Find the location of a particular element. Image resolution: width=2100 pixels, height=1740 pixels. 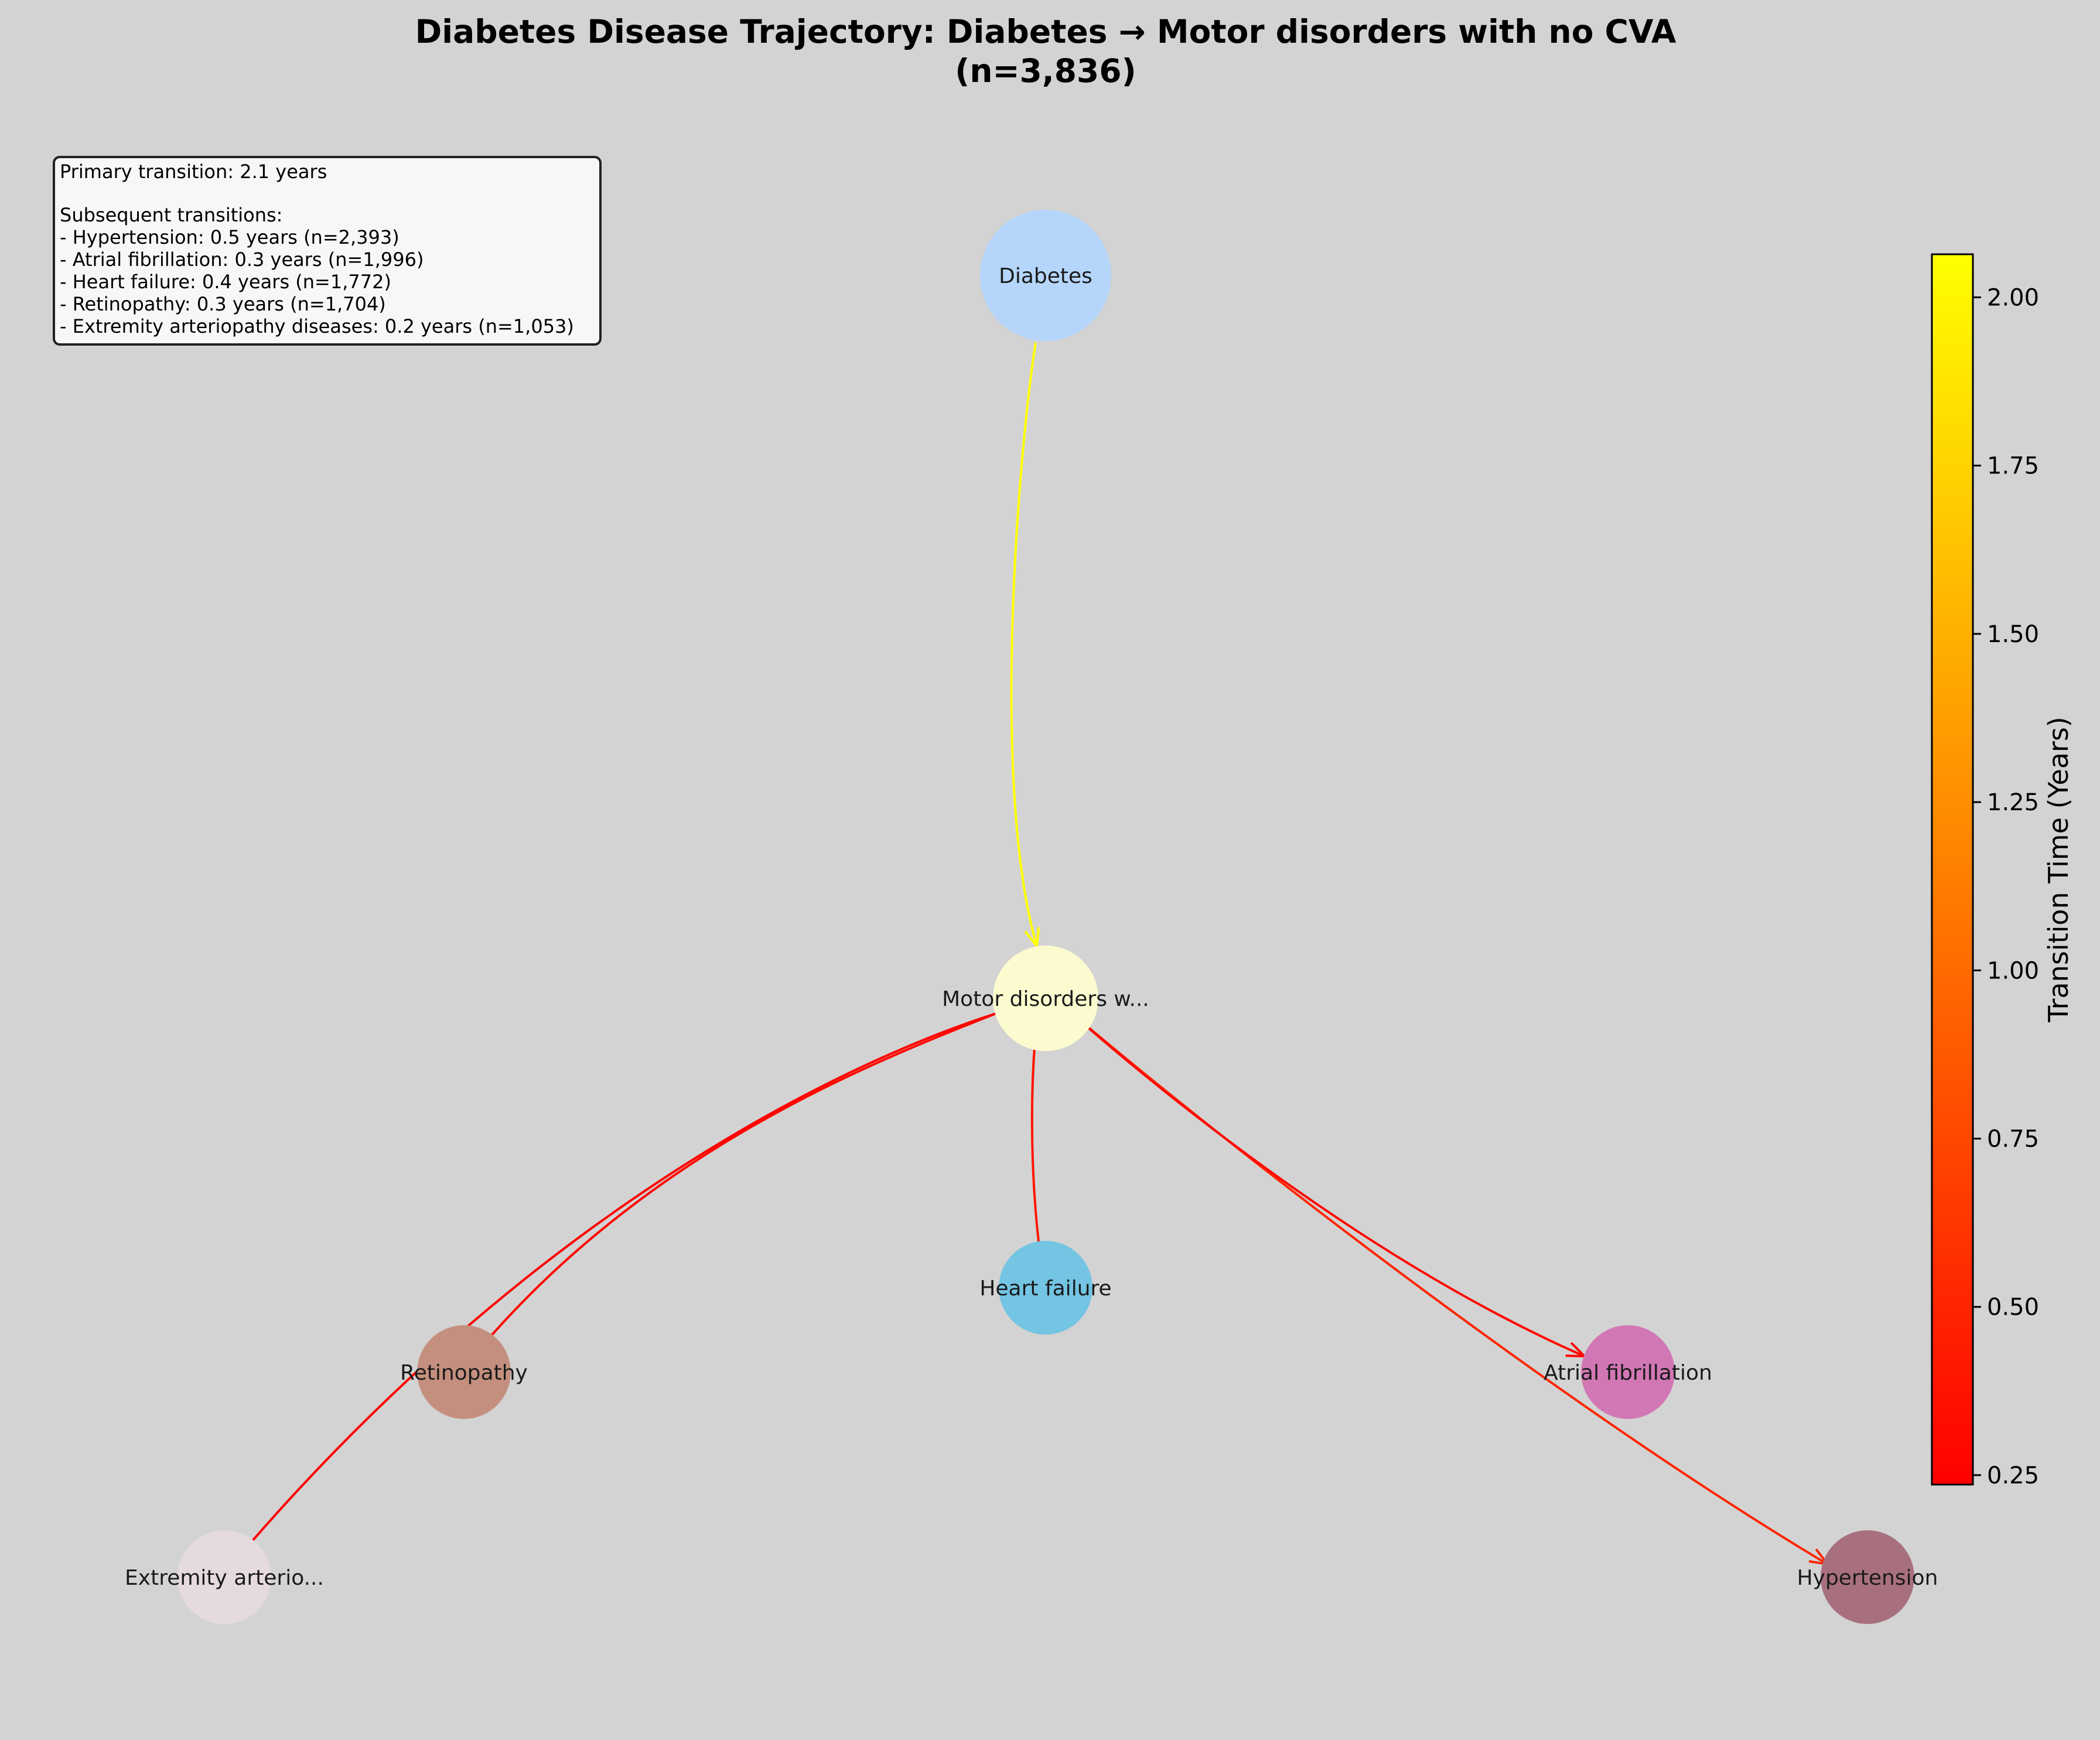

node-label-retinopathy: Retinopathy is located at coordinates (464, 1373).